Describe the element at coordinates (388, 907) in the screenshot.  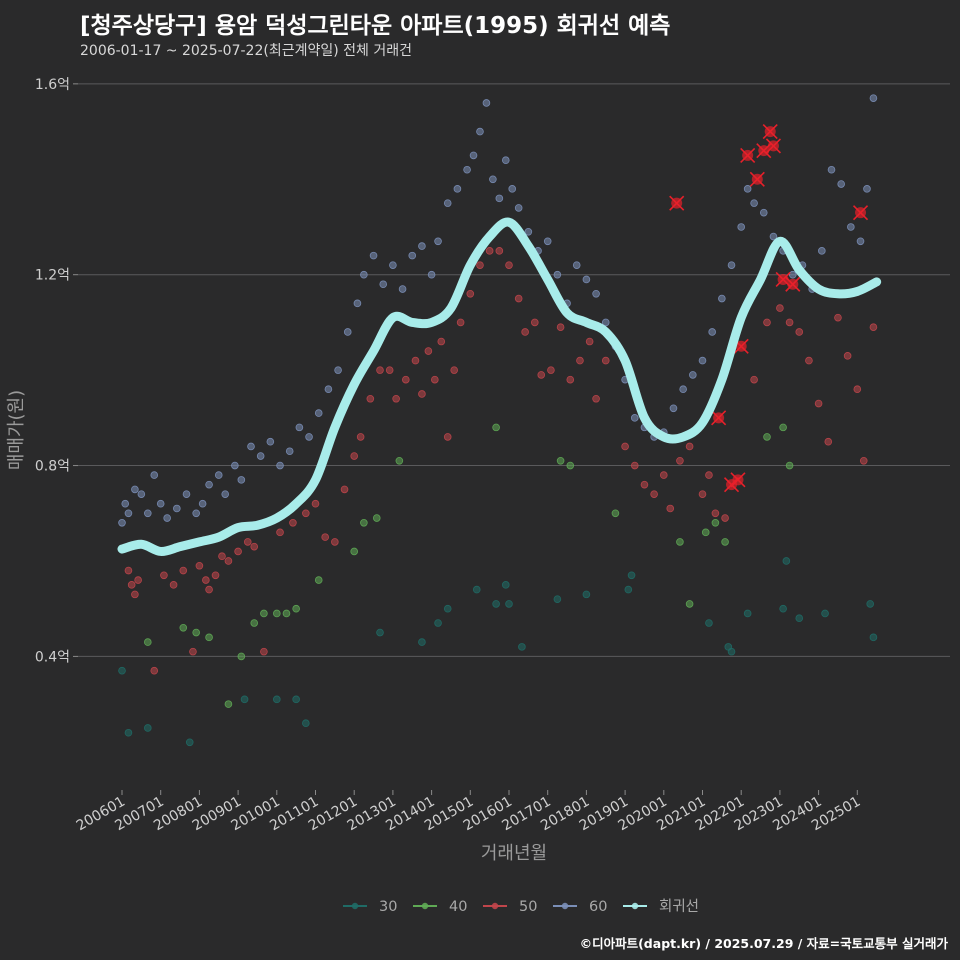
I see `legend-label: 30` at that location.